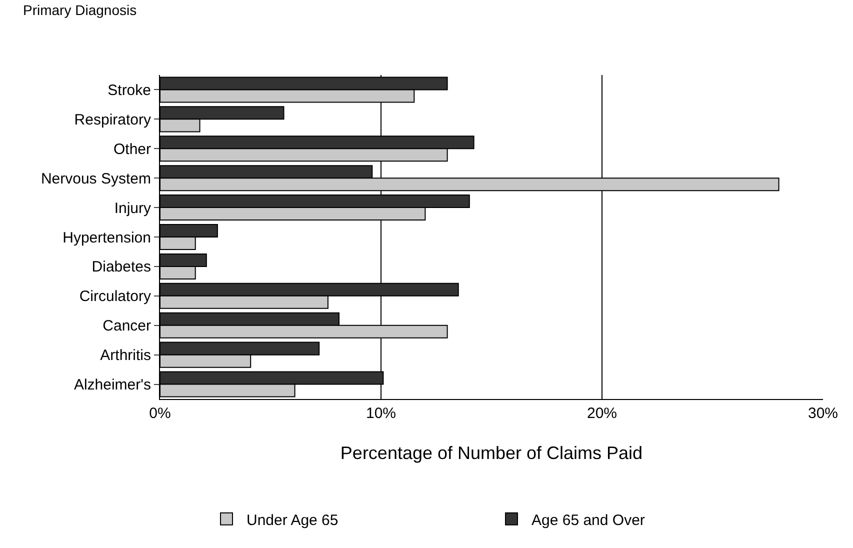 The width and height of the screenshot is (853, 548). What do you see at coordinates (160, 413) in the screenshot?
I see `x-tick-label: 0%` at bounding box center [160, 413].